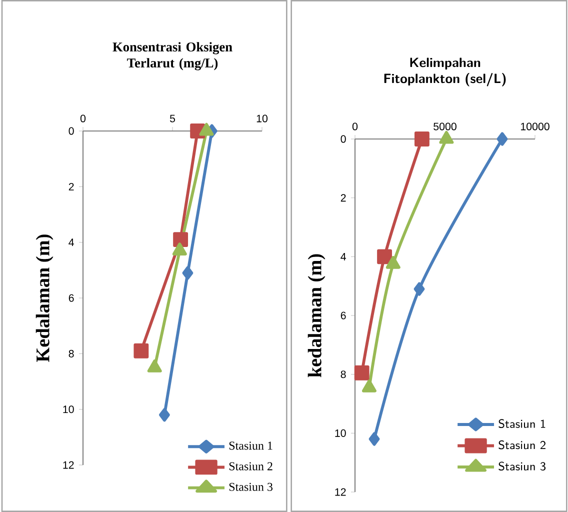 The width and height of the screenshot is (568, 512). Describe the element at coordinates (45, 298) in the screenshot. I see `y-axis-title: Kedalaman (m)` at that location.